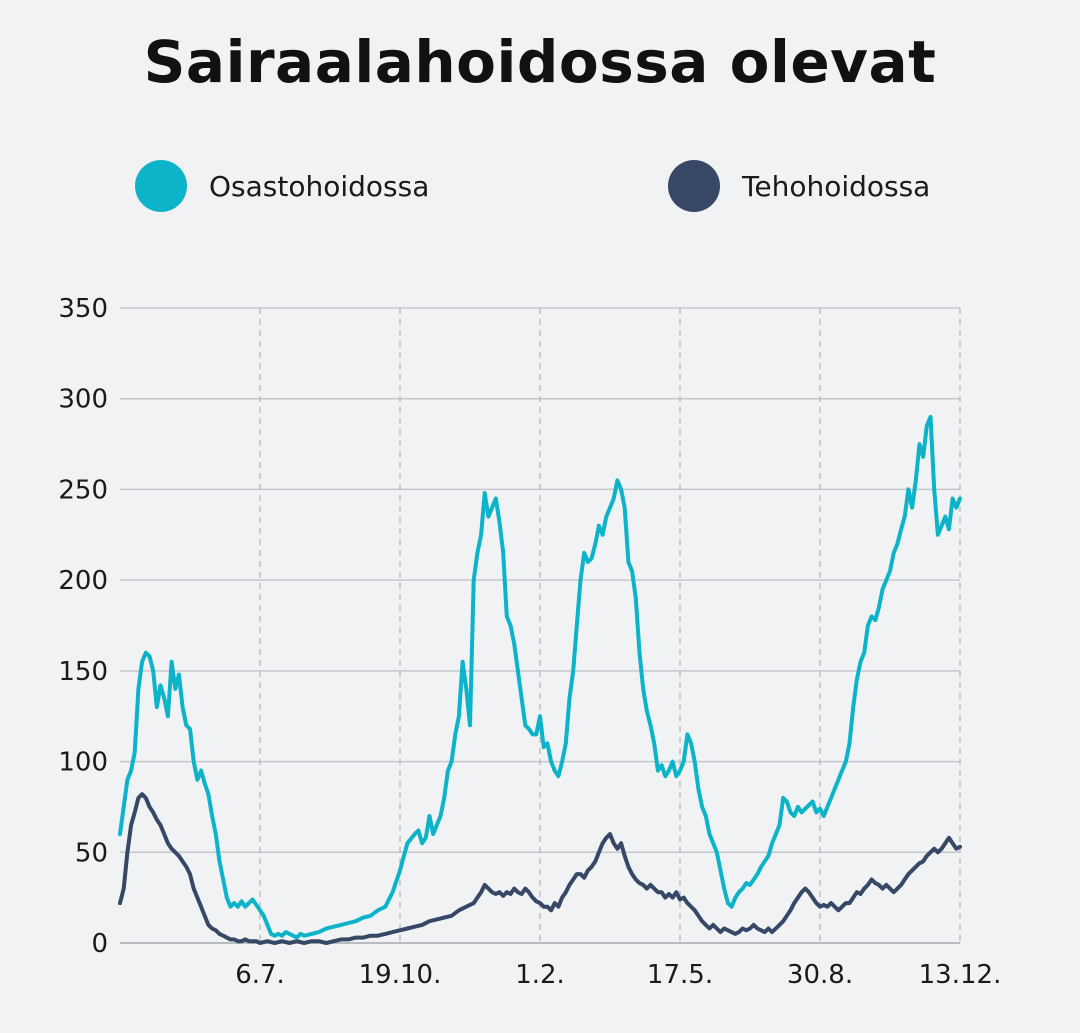 This screenshot has width=1080, height=1033. Describe the element at coordinates (694, 186) in the screenshot. I see `legend-dot-tehohoidossa` at that location.